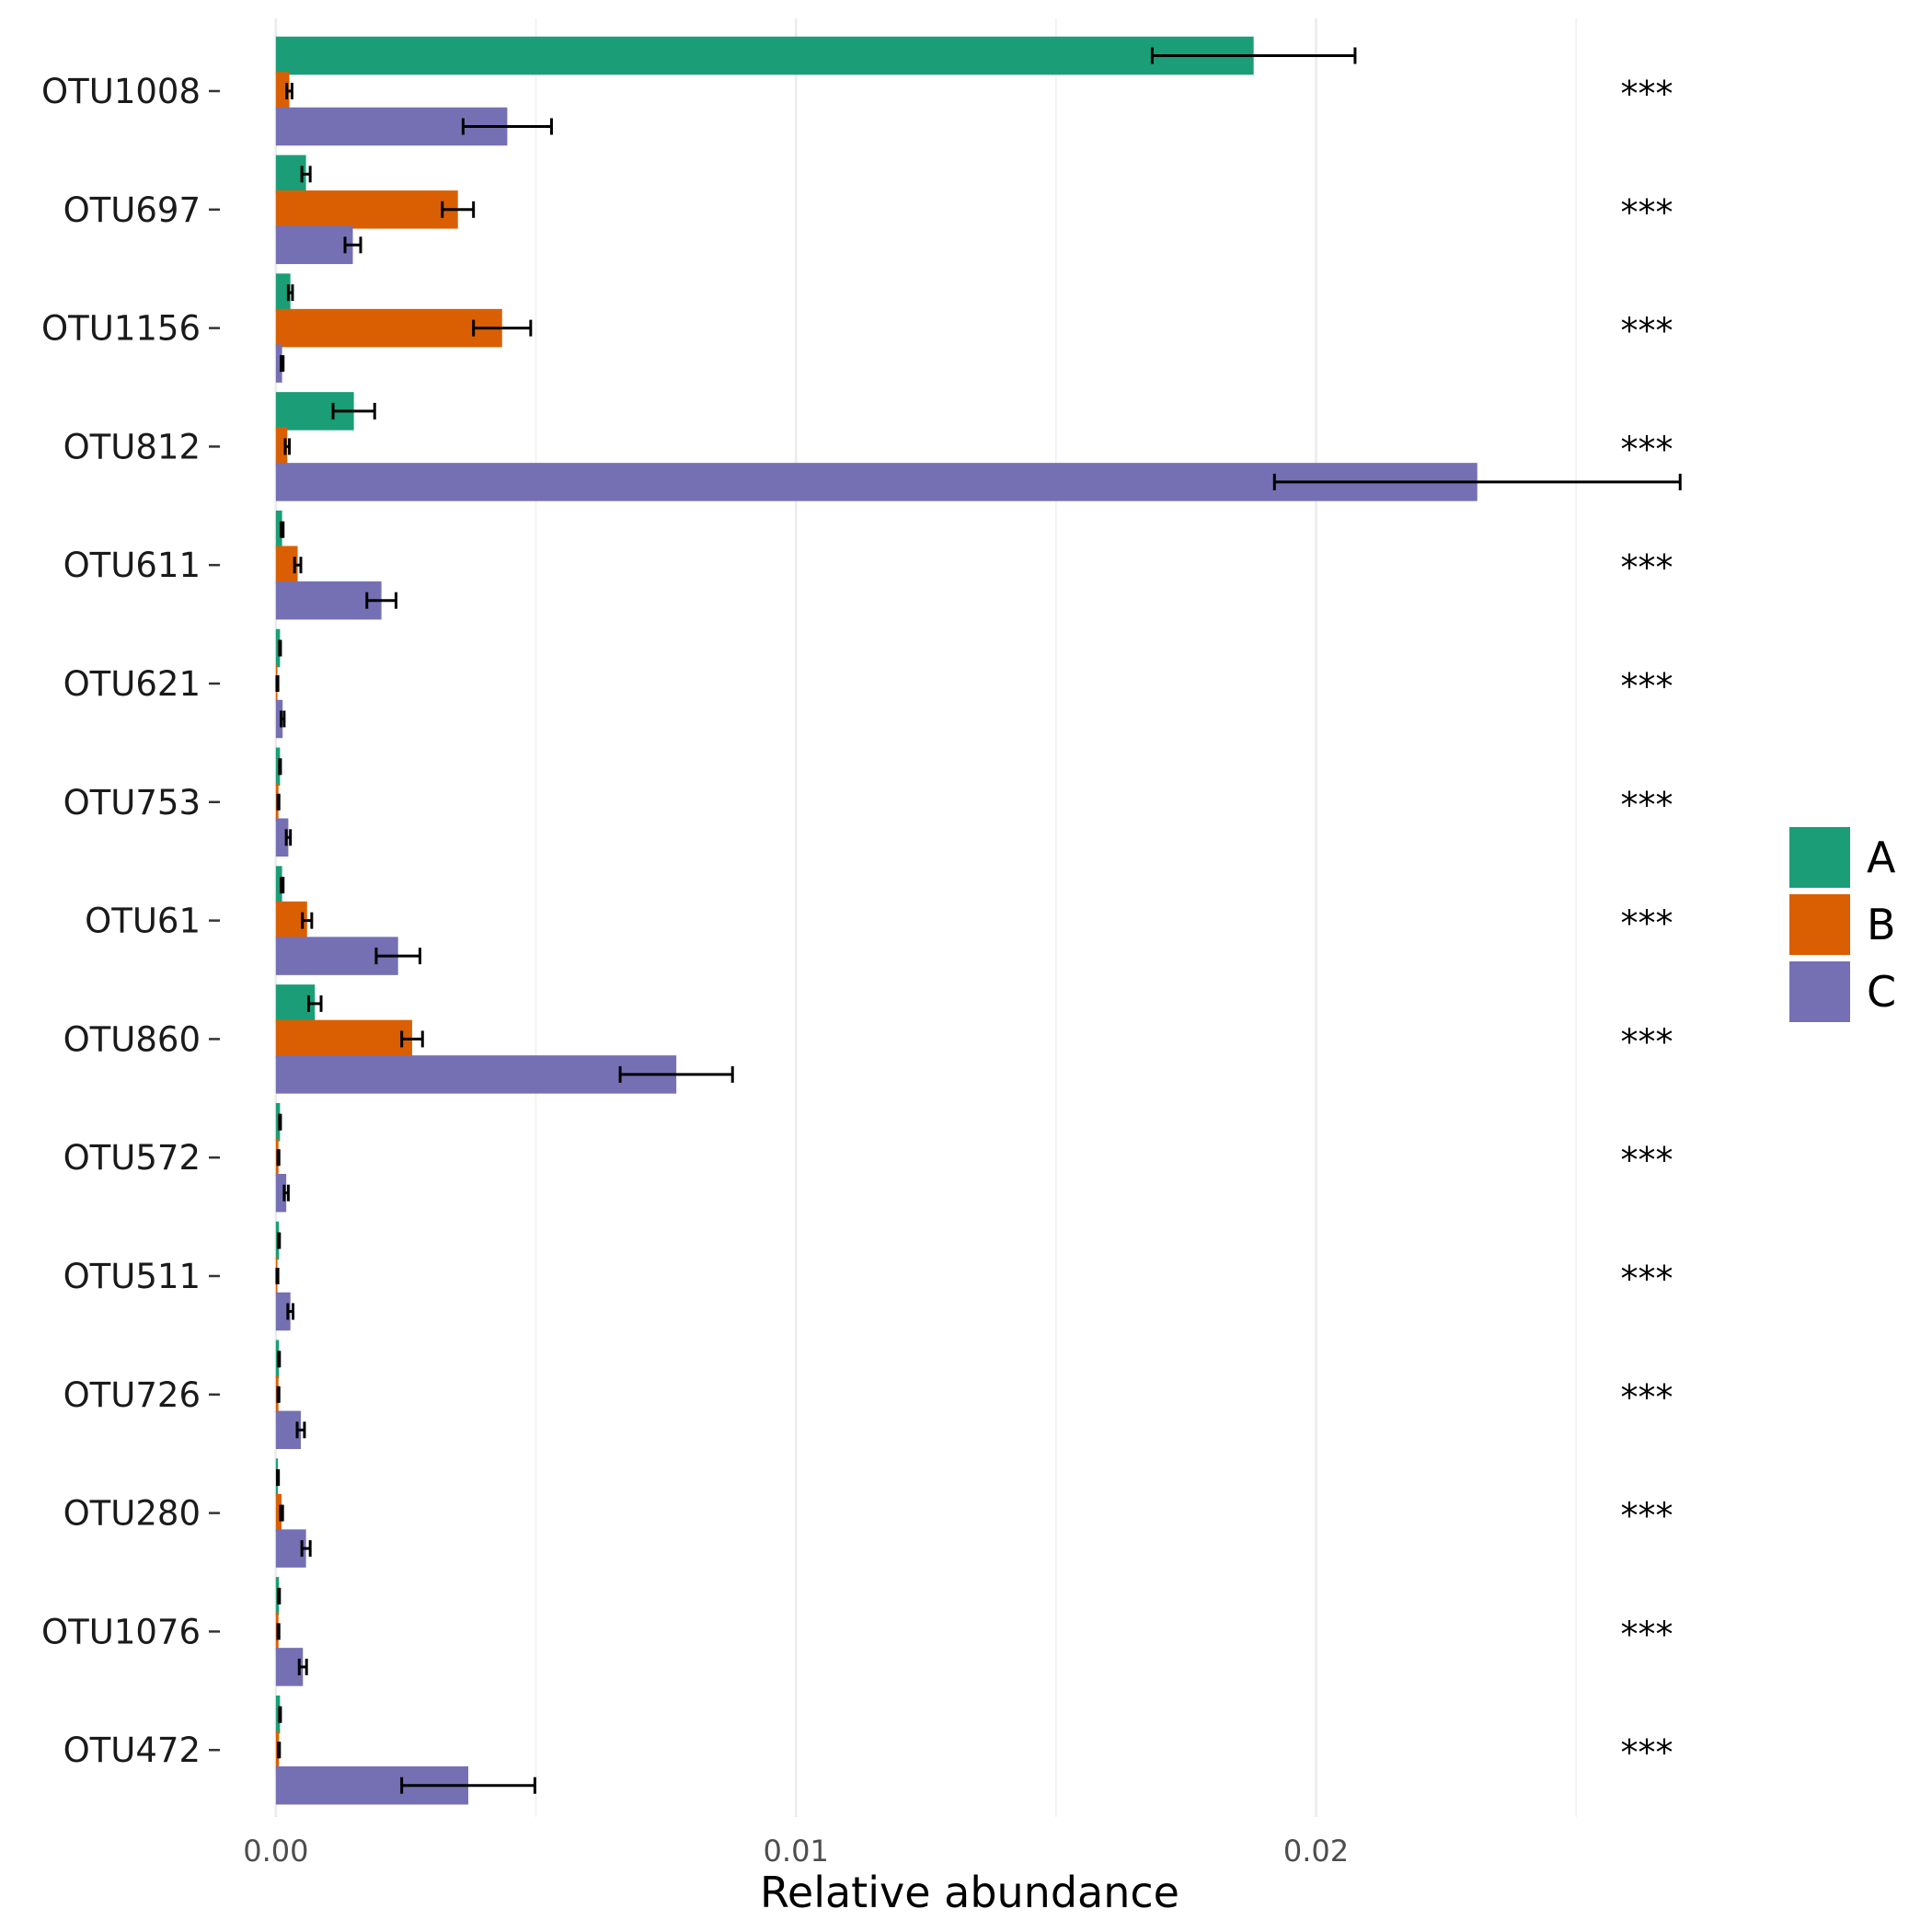  Describe the element at coordinates (283, 292) in the screenshot. I see `bar-A-OTU1156` at that location.